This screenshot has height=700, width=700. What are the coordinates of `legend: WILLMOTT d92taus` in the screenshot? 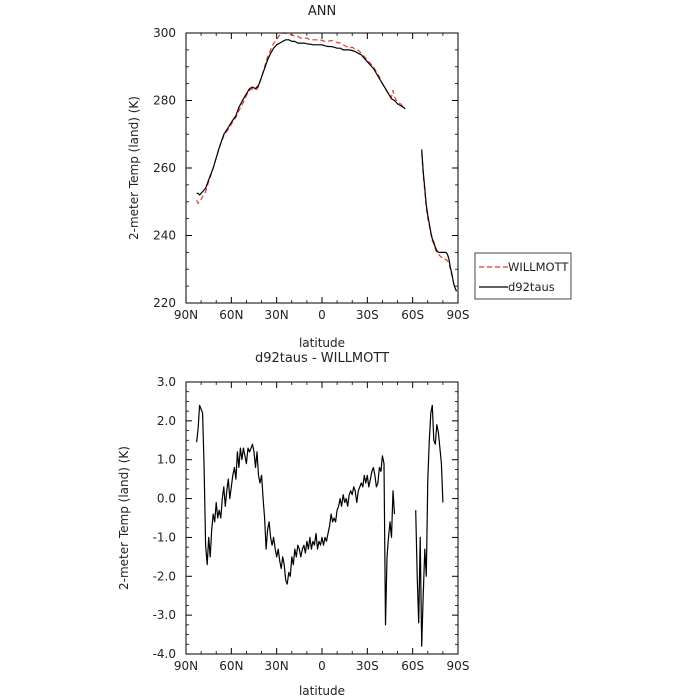 It's located at (523, 276).